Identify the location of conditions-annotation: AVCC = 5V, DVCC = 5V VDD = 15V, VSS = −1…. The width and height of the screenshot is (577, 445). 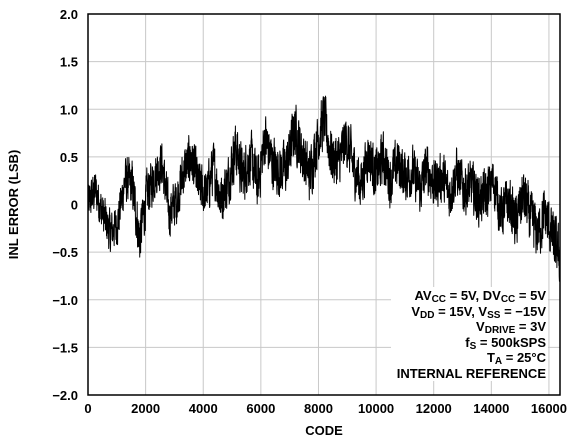
(469, 334).